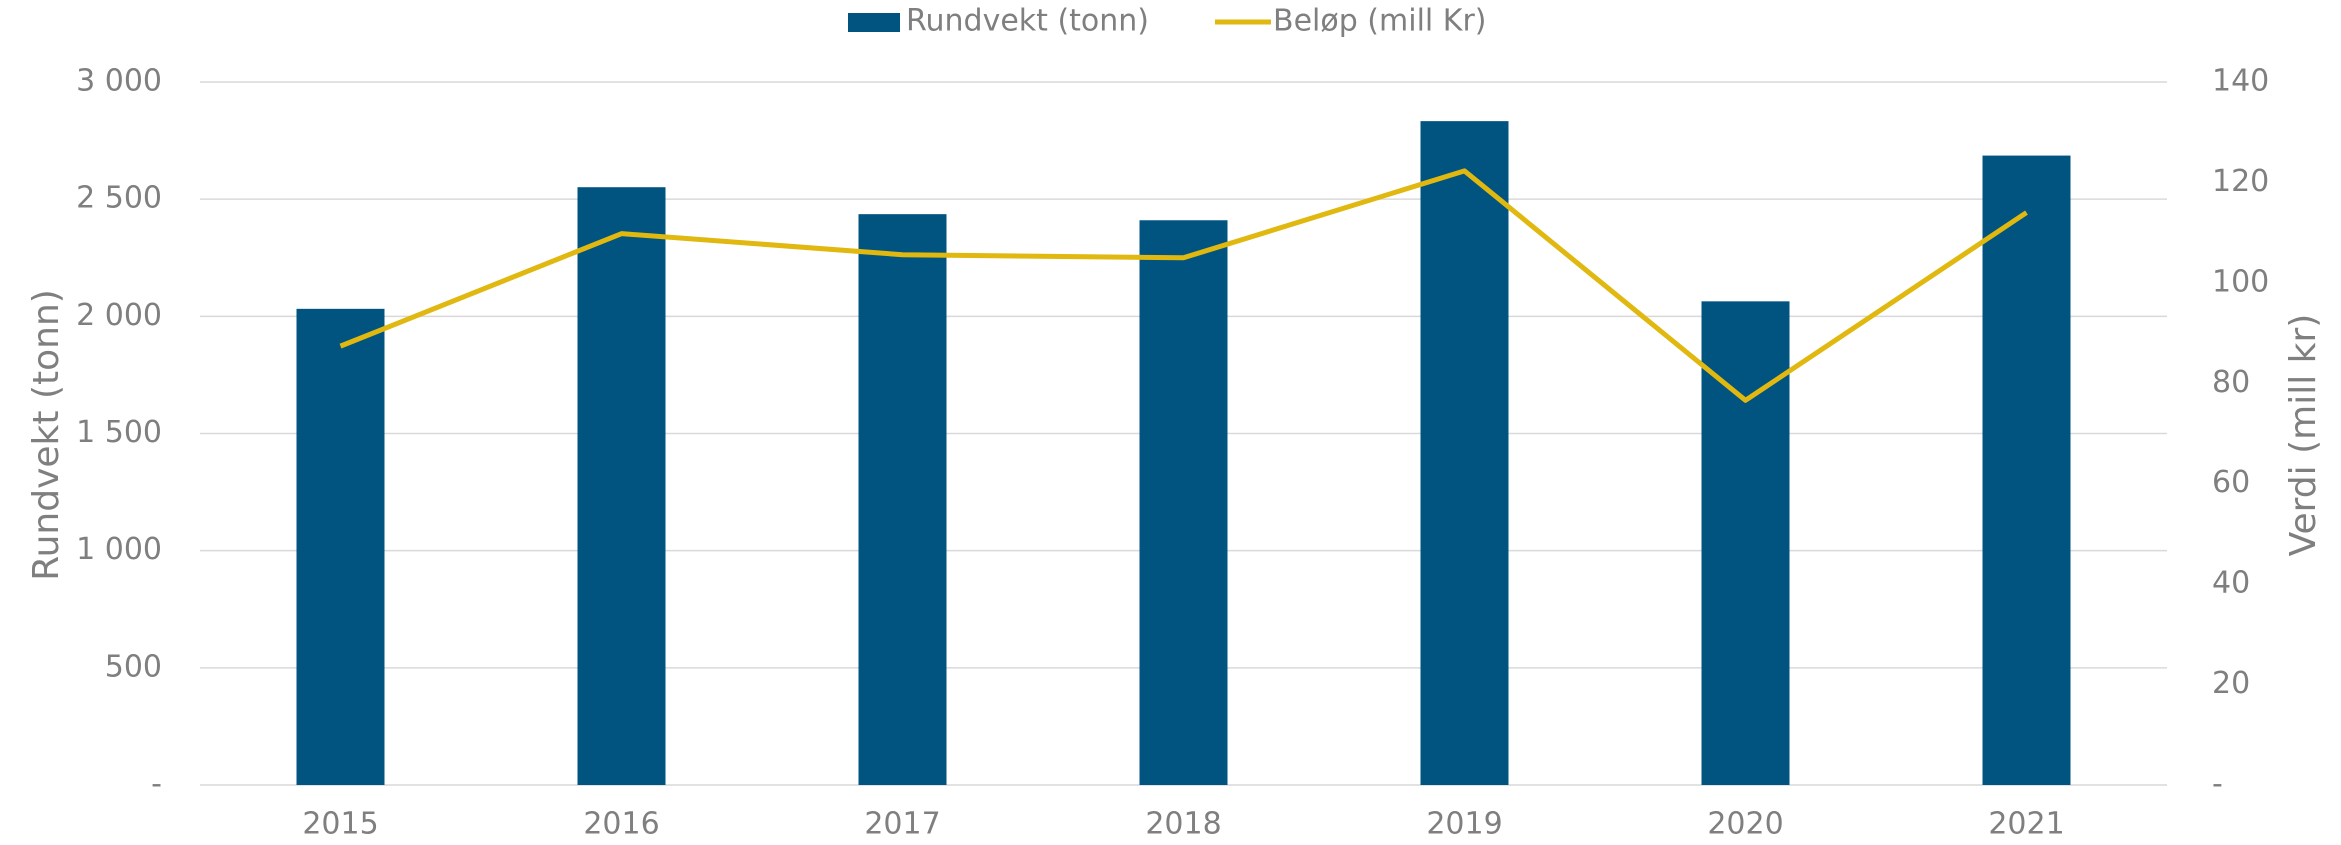 This screenshot has height=845, width=2341. Describe the element at coordinates (2303, 435) in the screenshot. I see `y2-axis-title: Verdi (mill kr)` at that location.